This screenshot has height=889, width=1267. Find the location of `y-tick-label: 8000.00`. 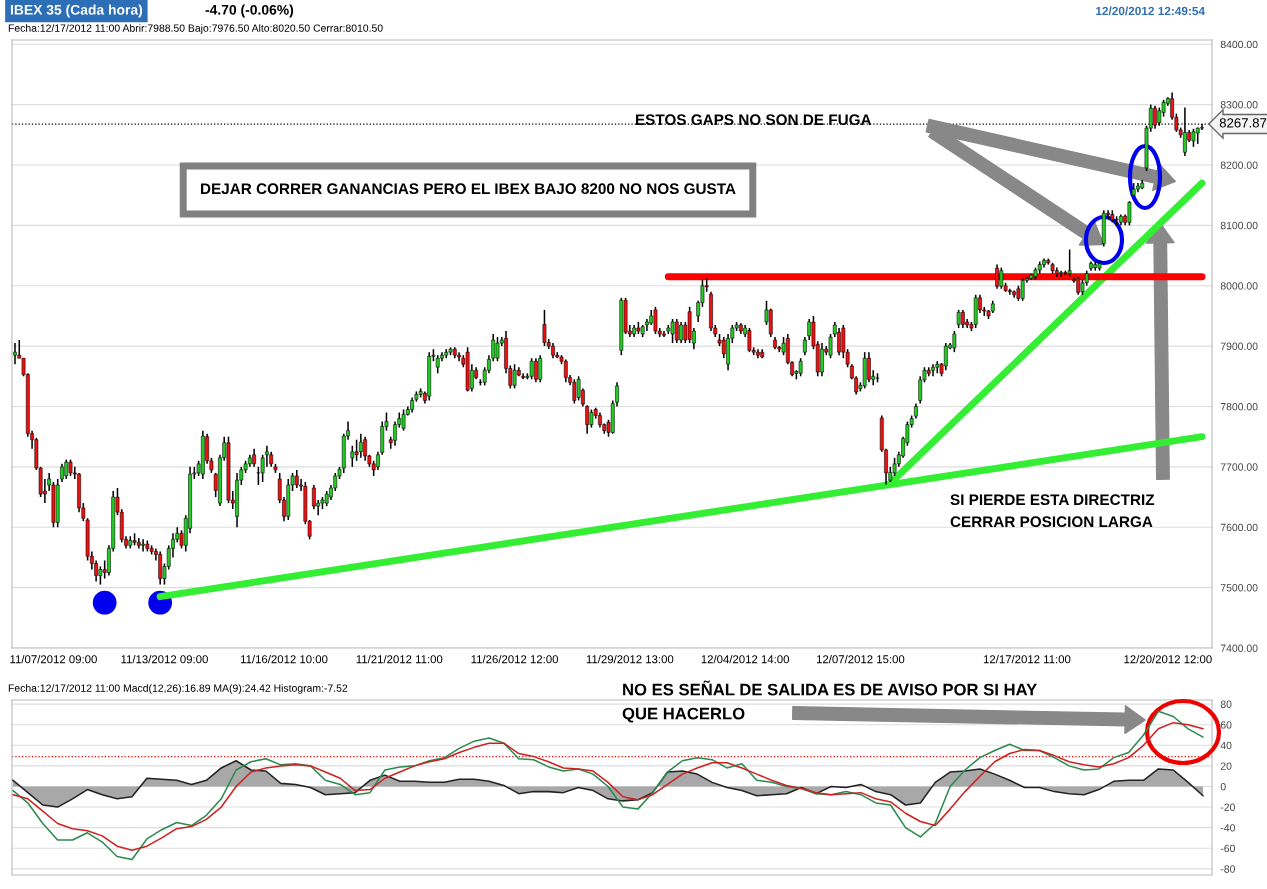

y-tick-label: 8000.00 is located at coordinates (1239, 286).